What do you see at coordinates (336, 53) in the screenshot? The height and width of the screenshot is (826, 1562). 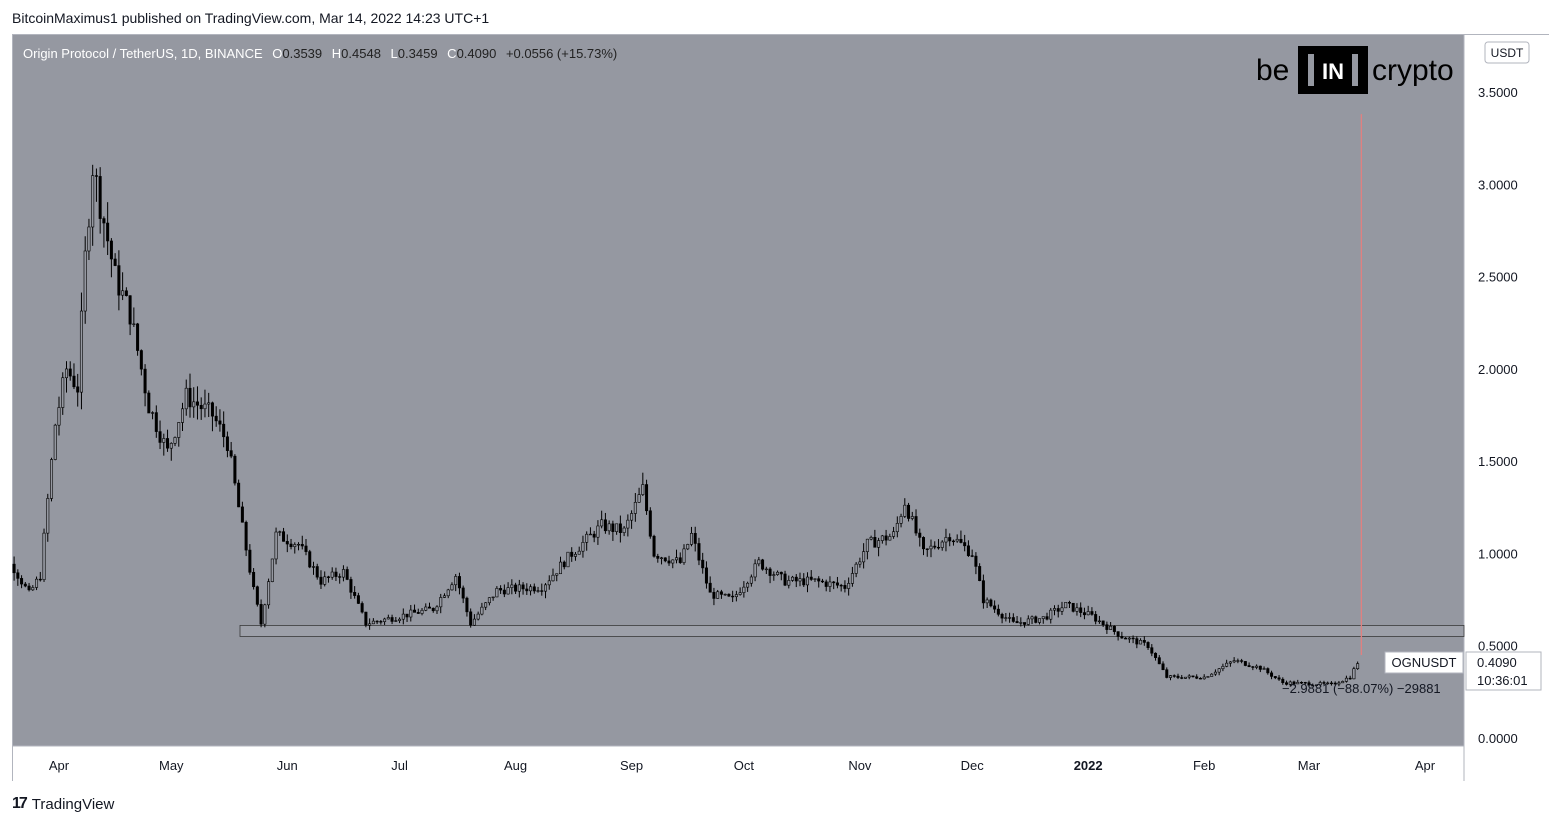 I see `legend-high-label: H` at bounding box center [336, 53].